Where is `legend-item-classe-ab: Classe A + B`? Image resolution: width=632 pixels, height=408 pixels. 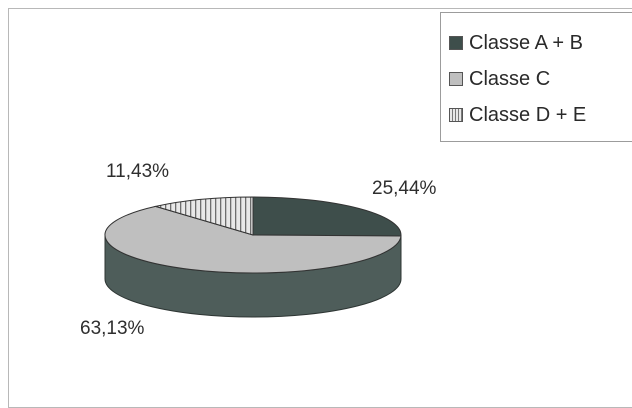
legend-item-classe-ab: Classe A + B is located at coordinates (516, 43).